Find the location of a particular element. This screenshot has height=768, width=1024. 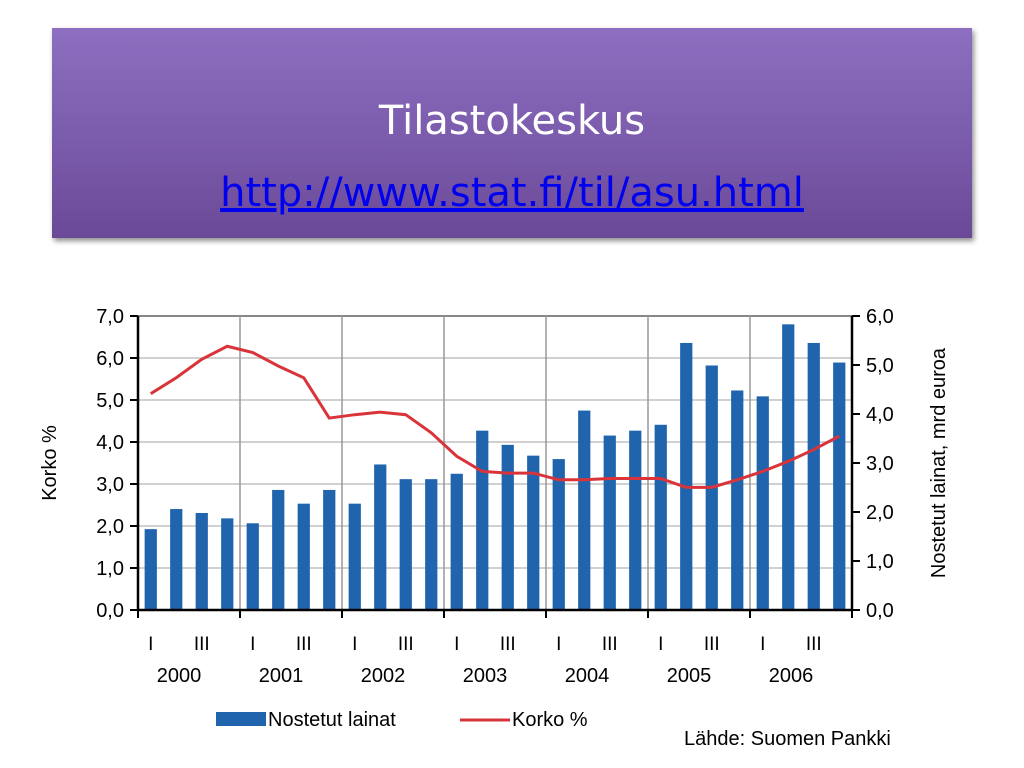

y-axis-label-left: Korko % is located at coordinates (50, 463).